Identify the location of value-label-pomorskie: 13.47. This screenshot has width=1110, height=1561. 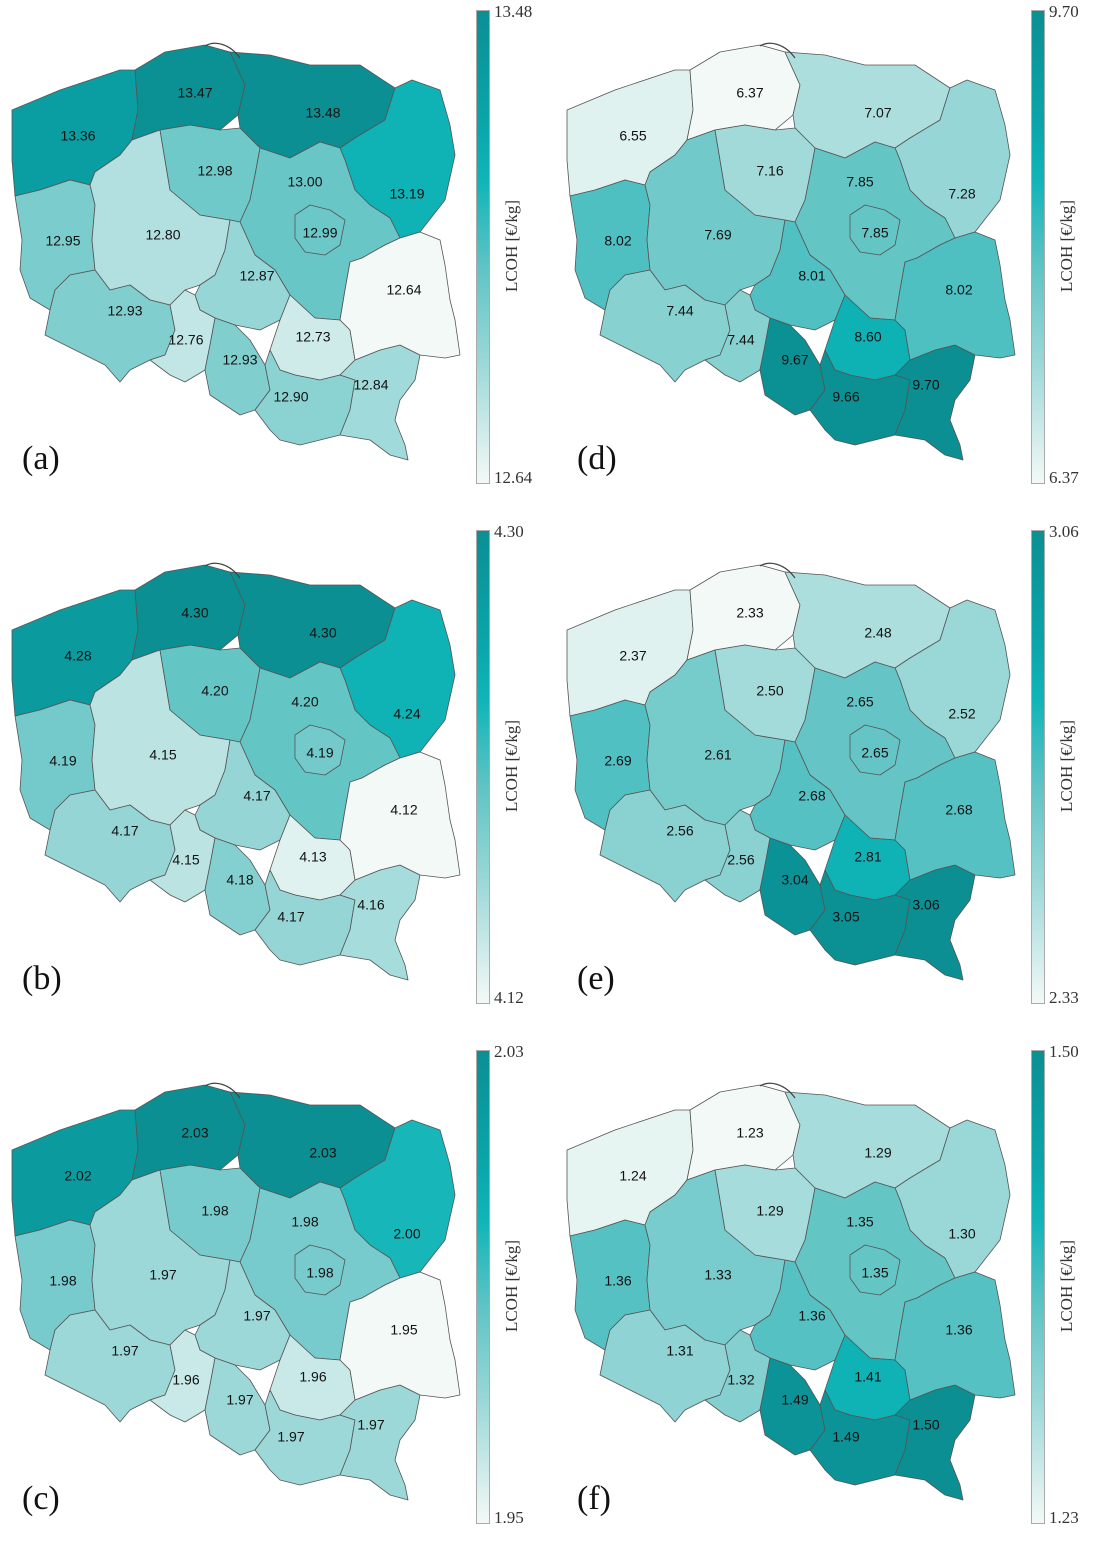
(194, 93).